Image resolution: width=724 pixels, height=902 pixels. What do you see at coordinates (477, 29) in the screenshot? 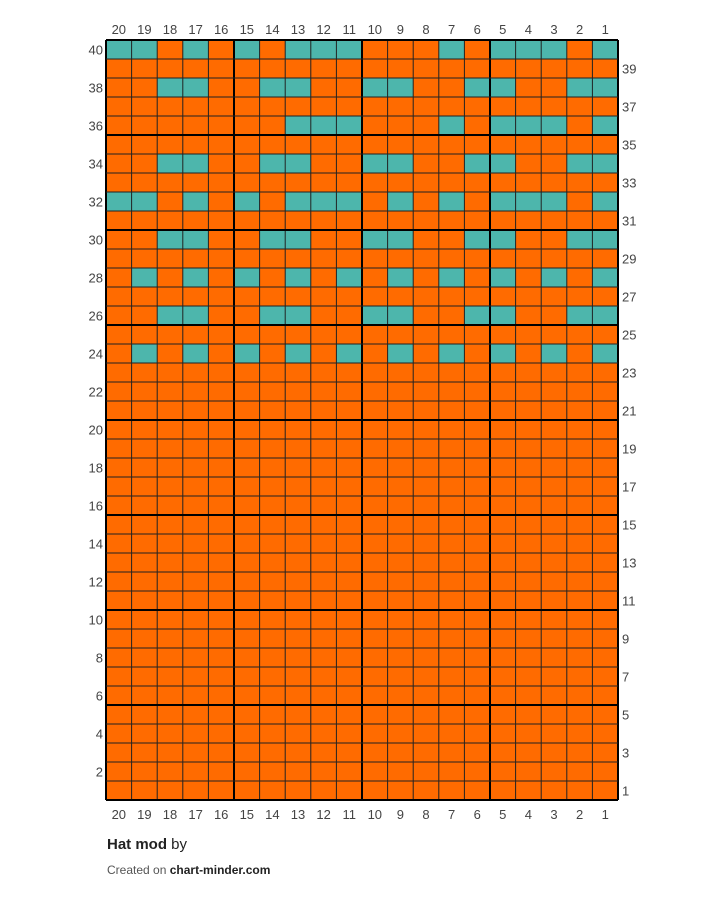
I see `column-number-top: 6` at bounding box center [477, 29].